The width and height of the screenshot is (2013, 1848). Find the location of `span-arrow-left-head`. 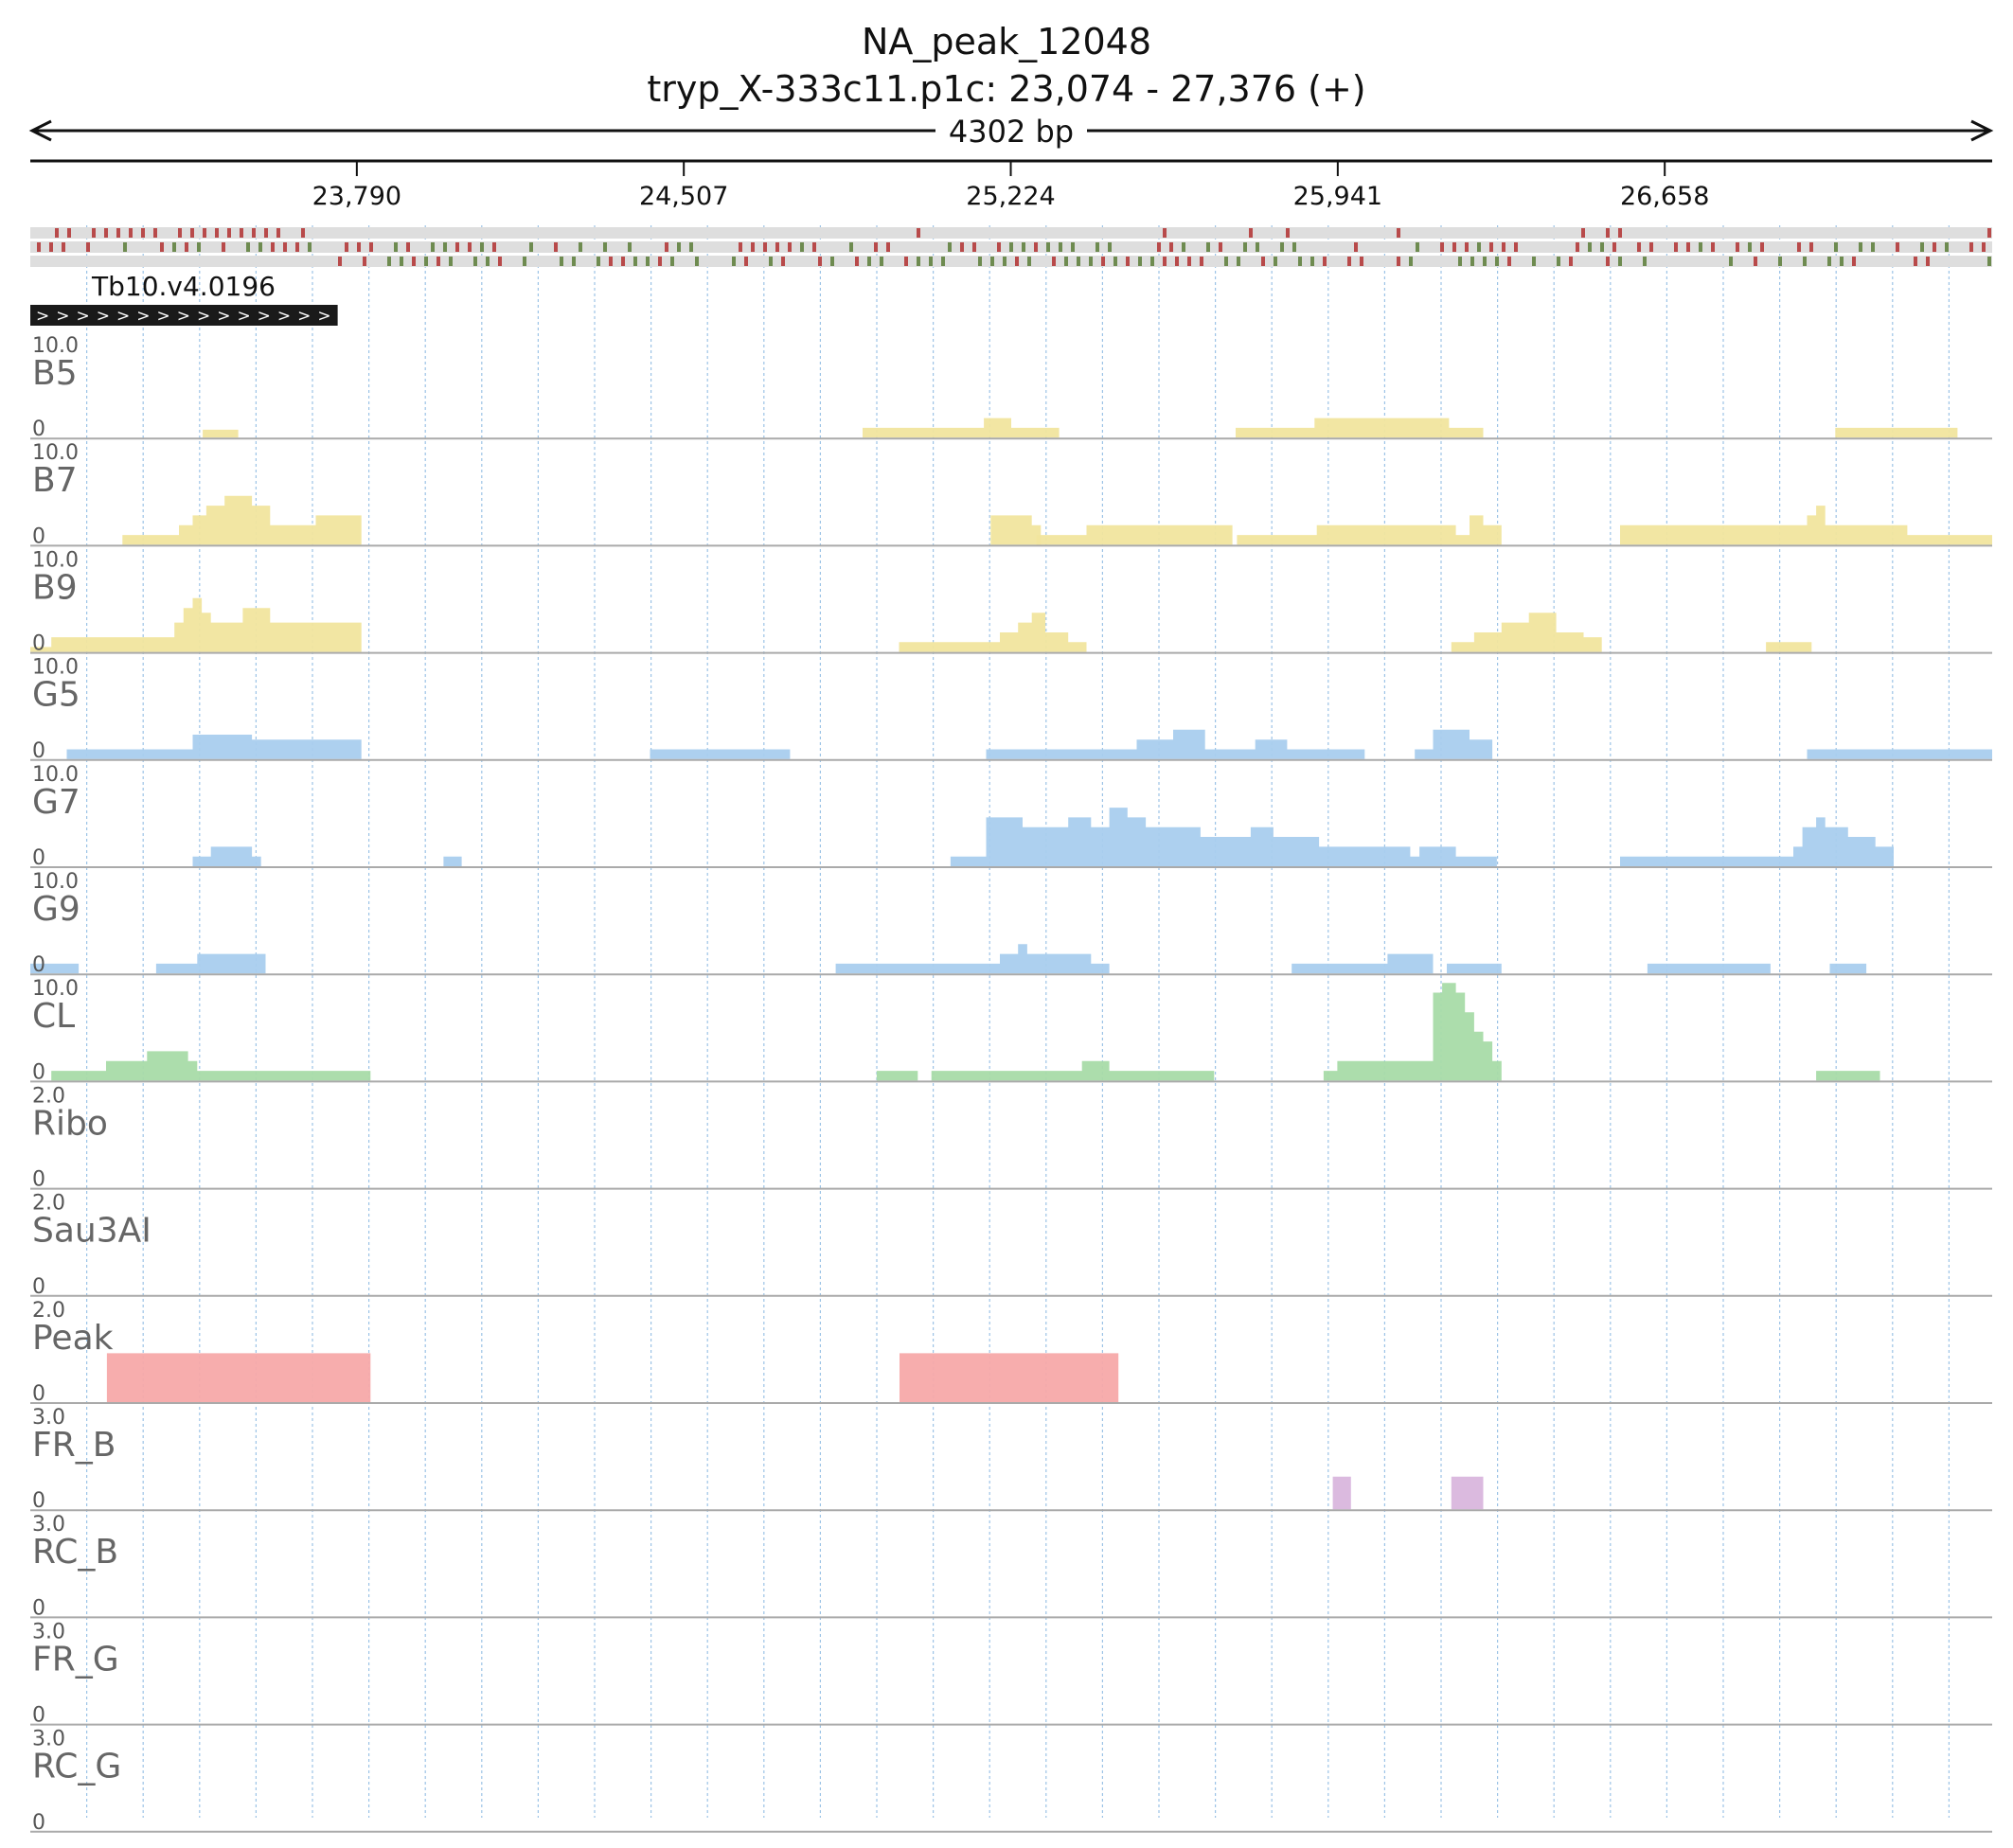

span-arrow-left-head is located at coordinates (40, 130).